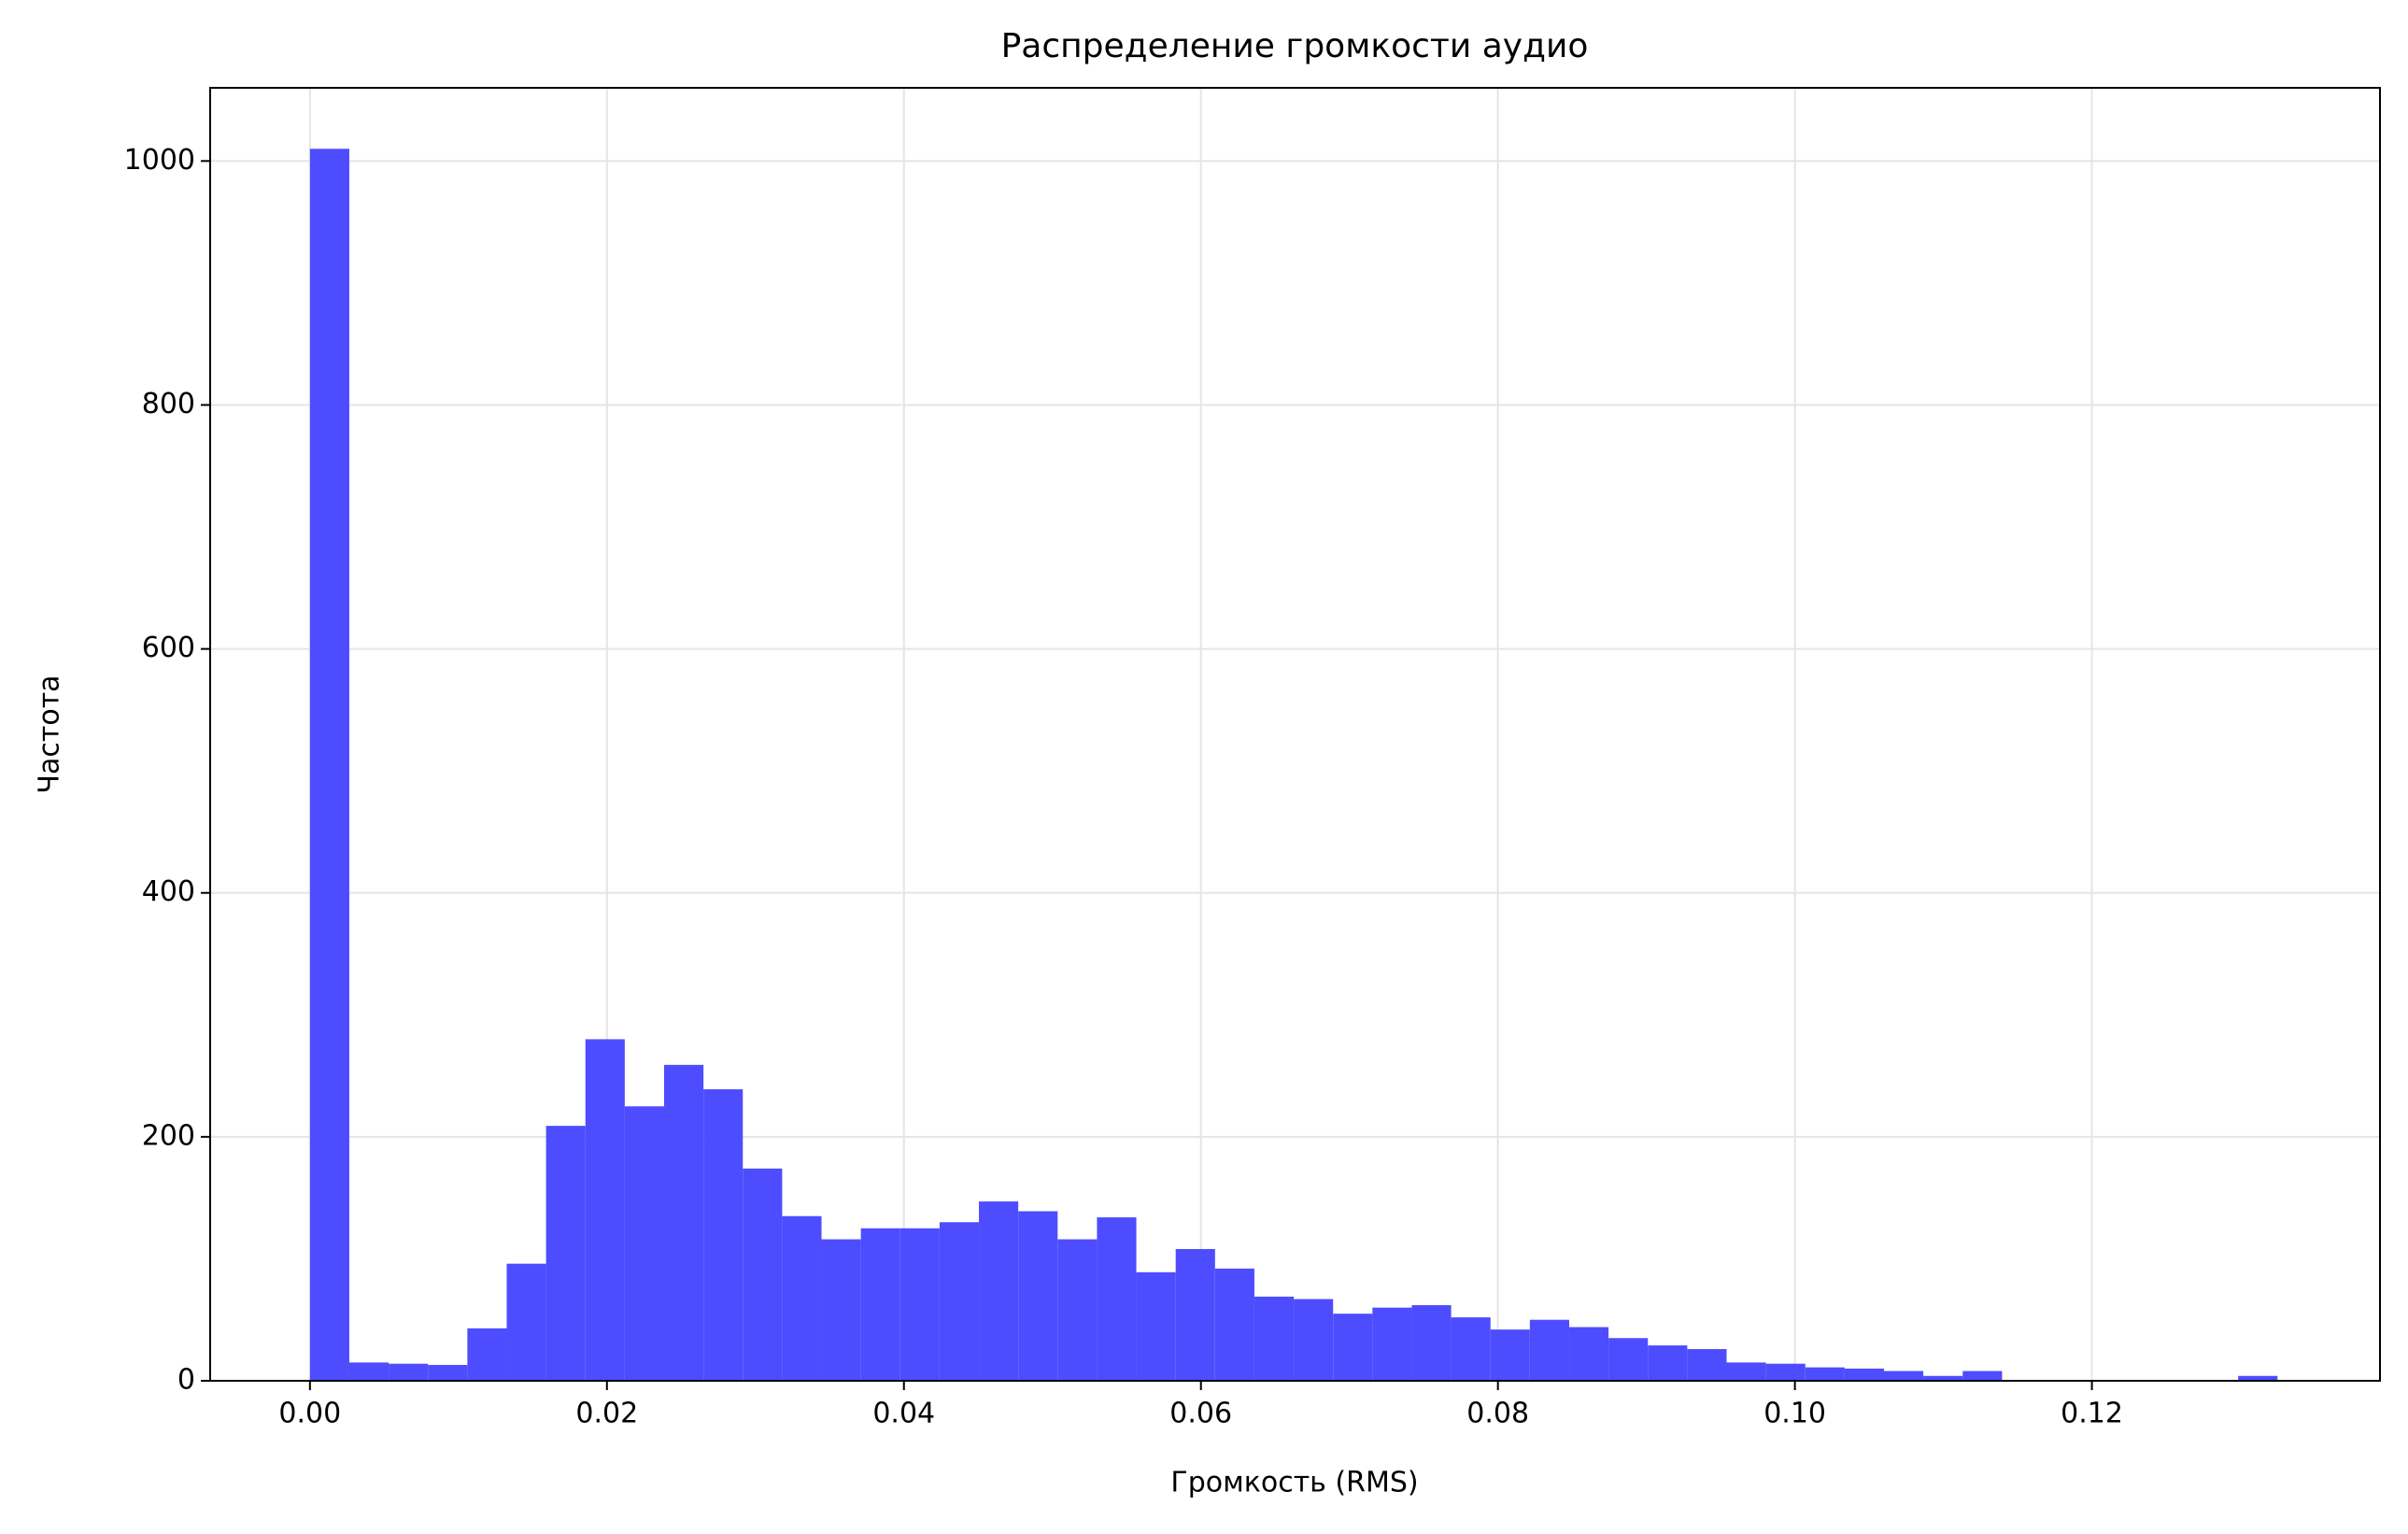  Describe the element at coordinates (2092, 1414) in the screenshot. I see `x-tick-label: 0.12` at that location.